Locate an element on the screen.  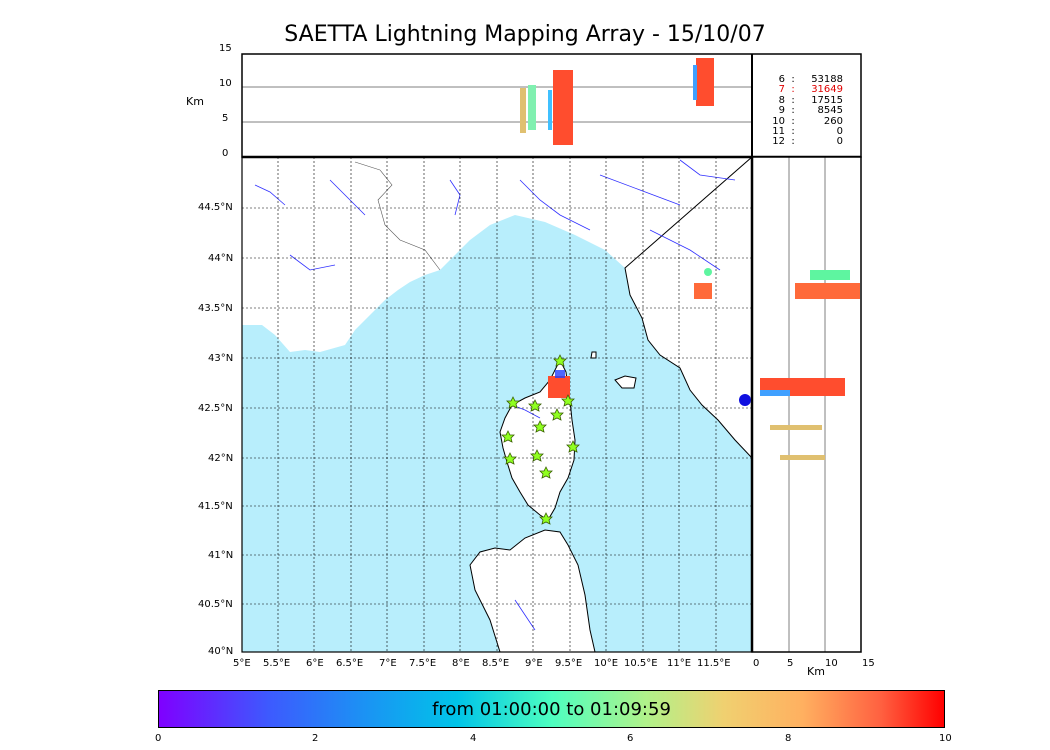
altitude-tick: 15 is located at coordinates (225, 48).